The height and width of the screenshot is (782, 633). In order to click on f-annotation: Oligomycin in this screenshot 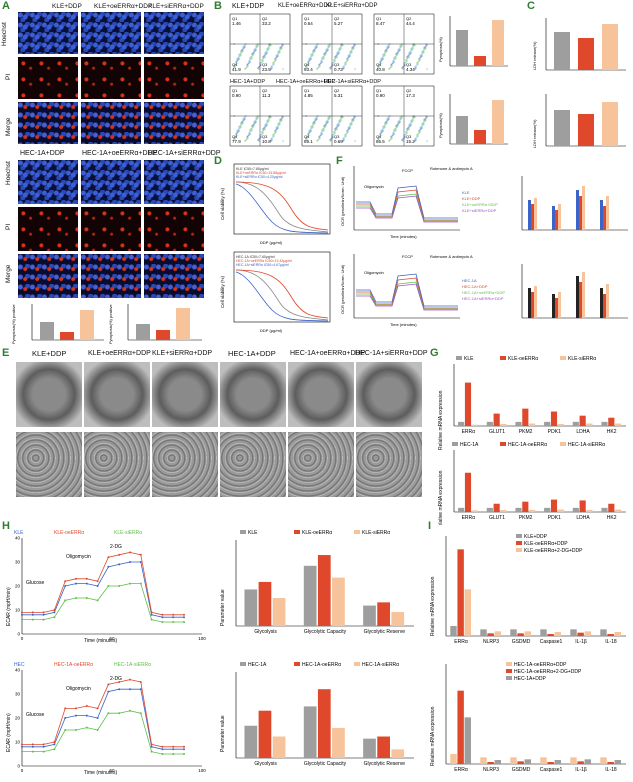, I will do `click(374, 186)`.